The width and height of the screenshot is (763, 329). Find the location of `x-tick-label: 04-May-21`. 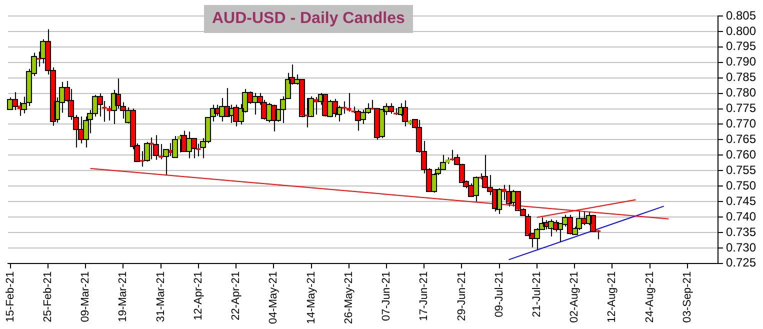

x-tick-label: 04-May-21 is located at coordinates (274, 297).